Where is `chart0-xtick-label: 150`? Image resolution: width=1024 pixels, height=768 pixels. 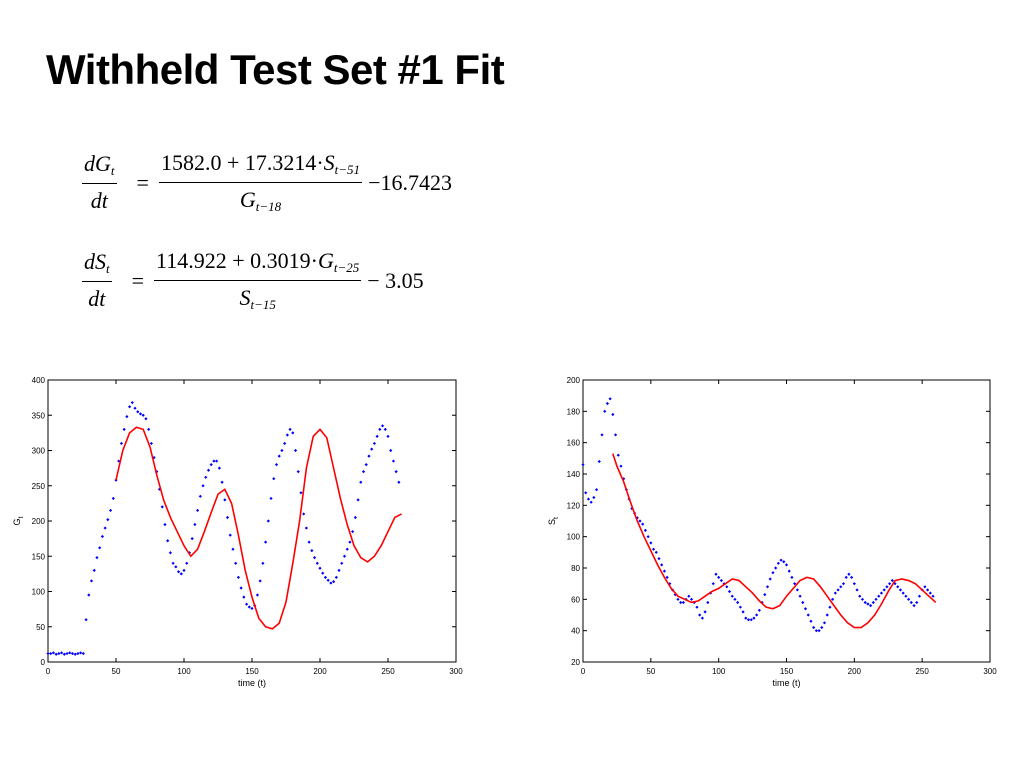 chart0-xtick-label: 150 is located at coordinates (252, 671).